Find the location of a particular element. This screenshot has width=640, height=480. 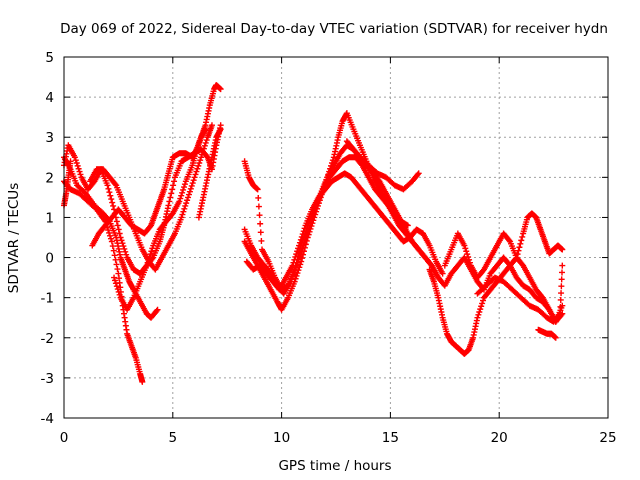

y-tick-label: 1 is located at coordinates (49, 218).